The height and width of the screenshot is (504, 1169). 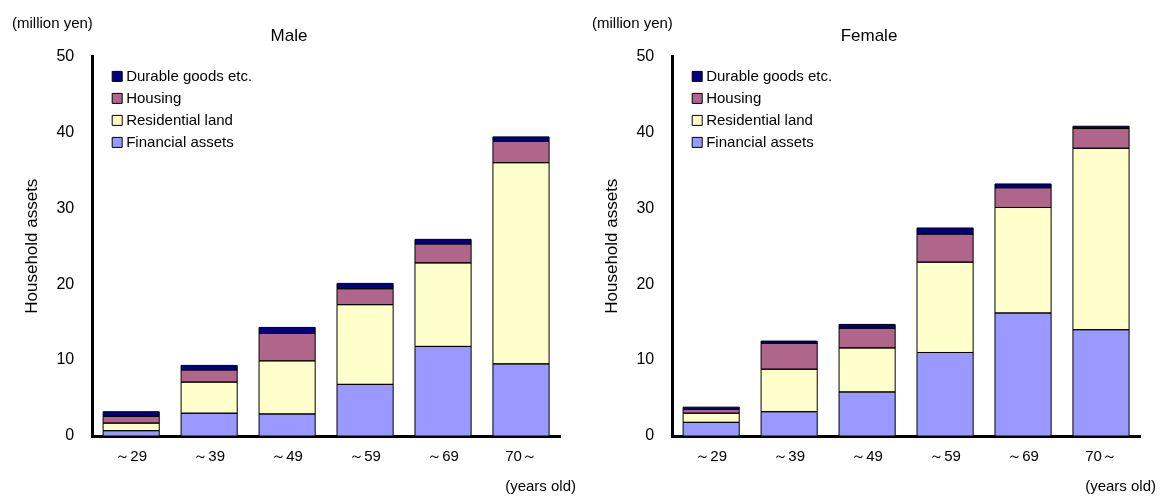 What do you see at coordinates (869, 35) in the screenshot?
I see `chart-title: Female` at bounding box center [869, 35].